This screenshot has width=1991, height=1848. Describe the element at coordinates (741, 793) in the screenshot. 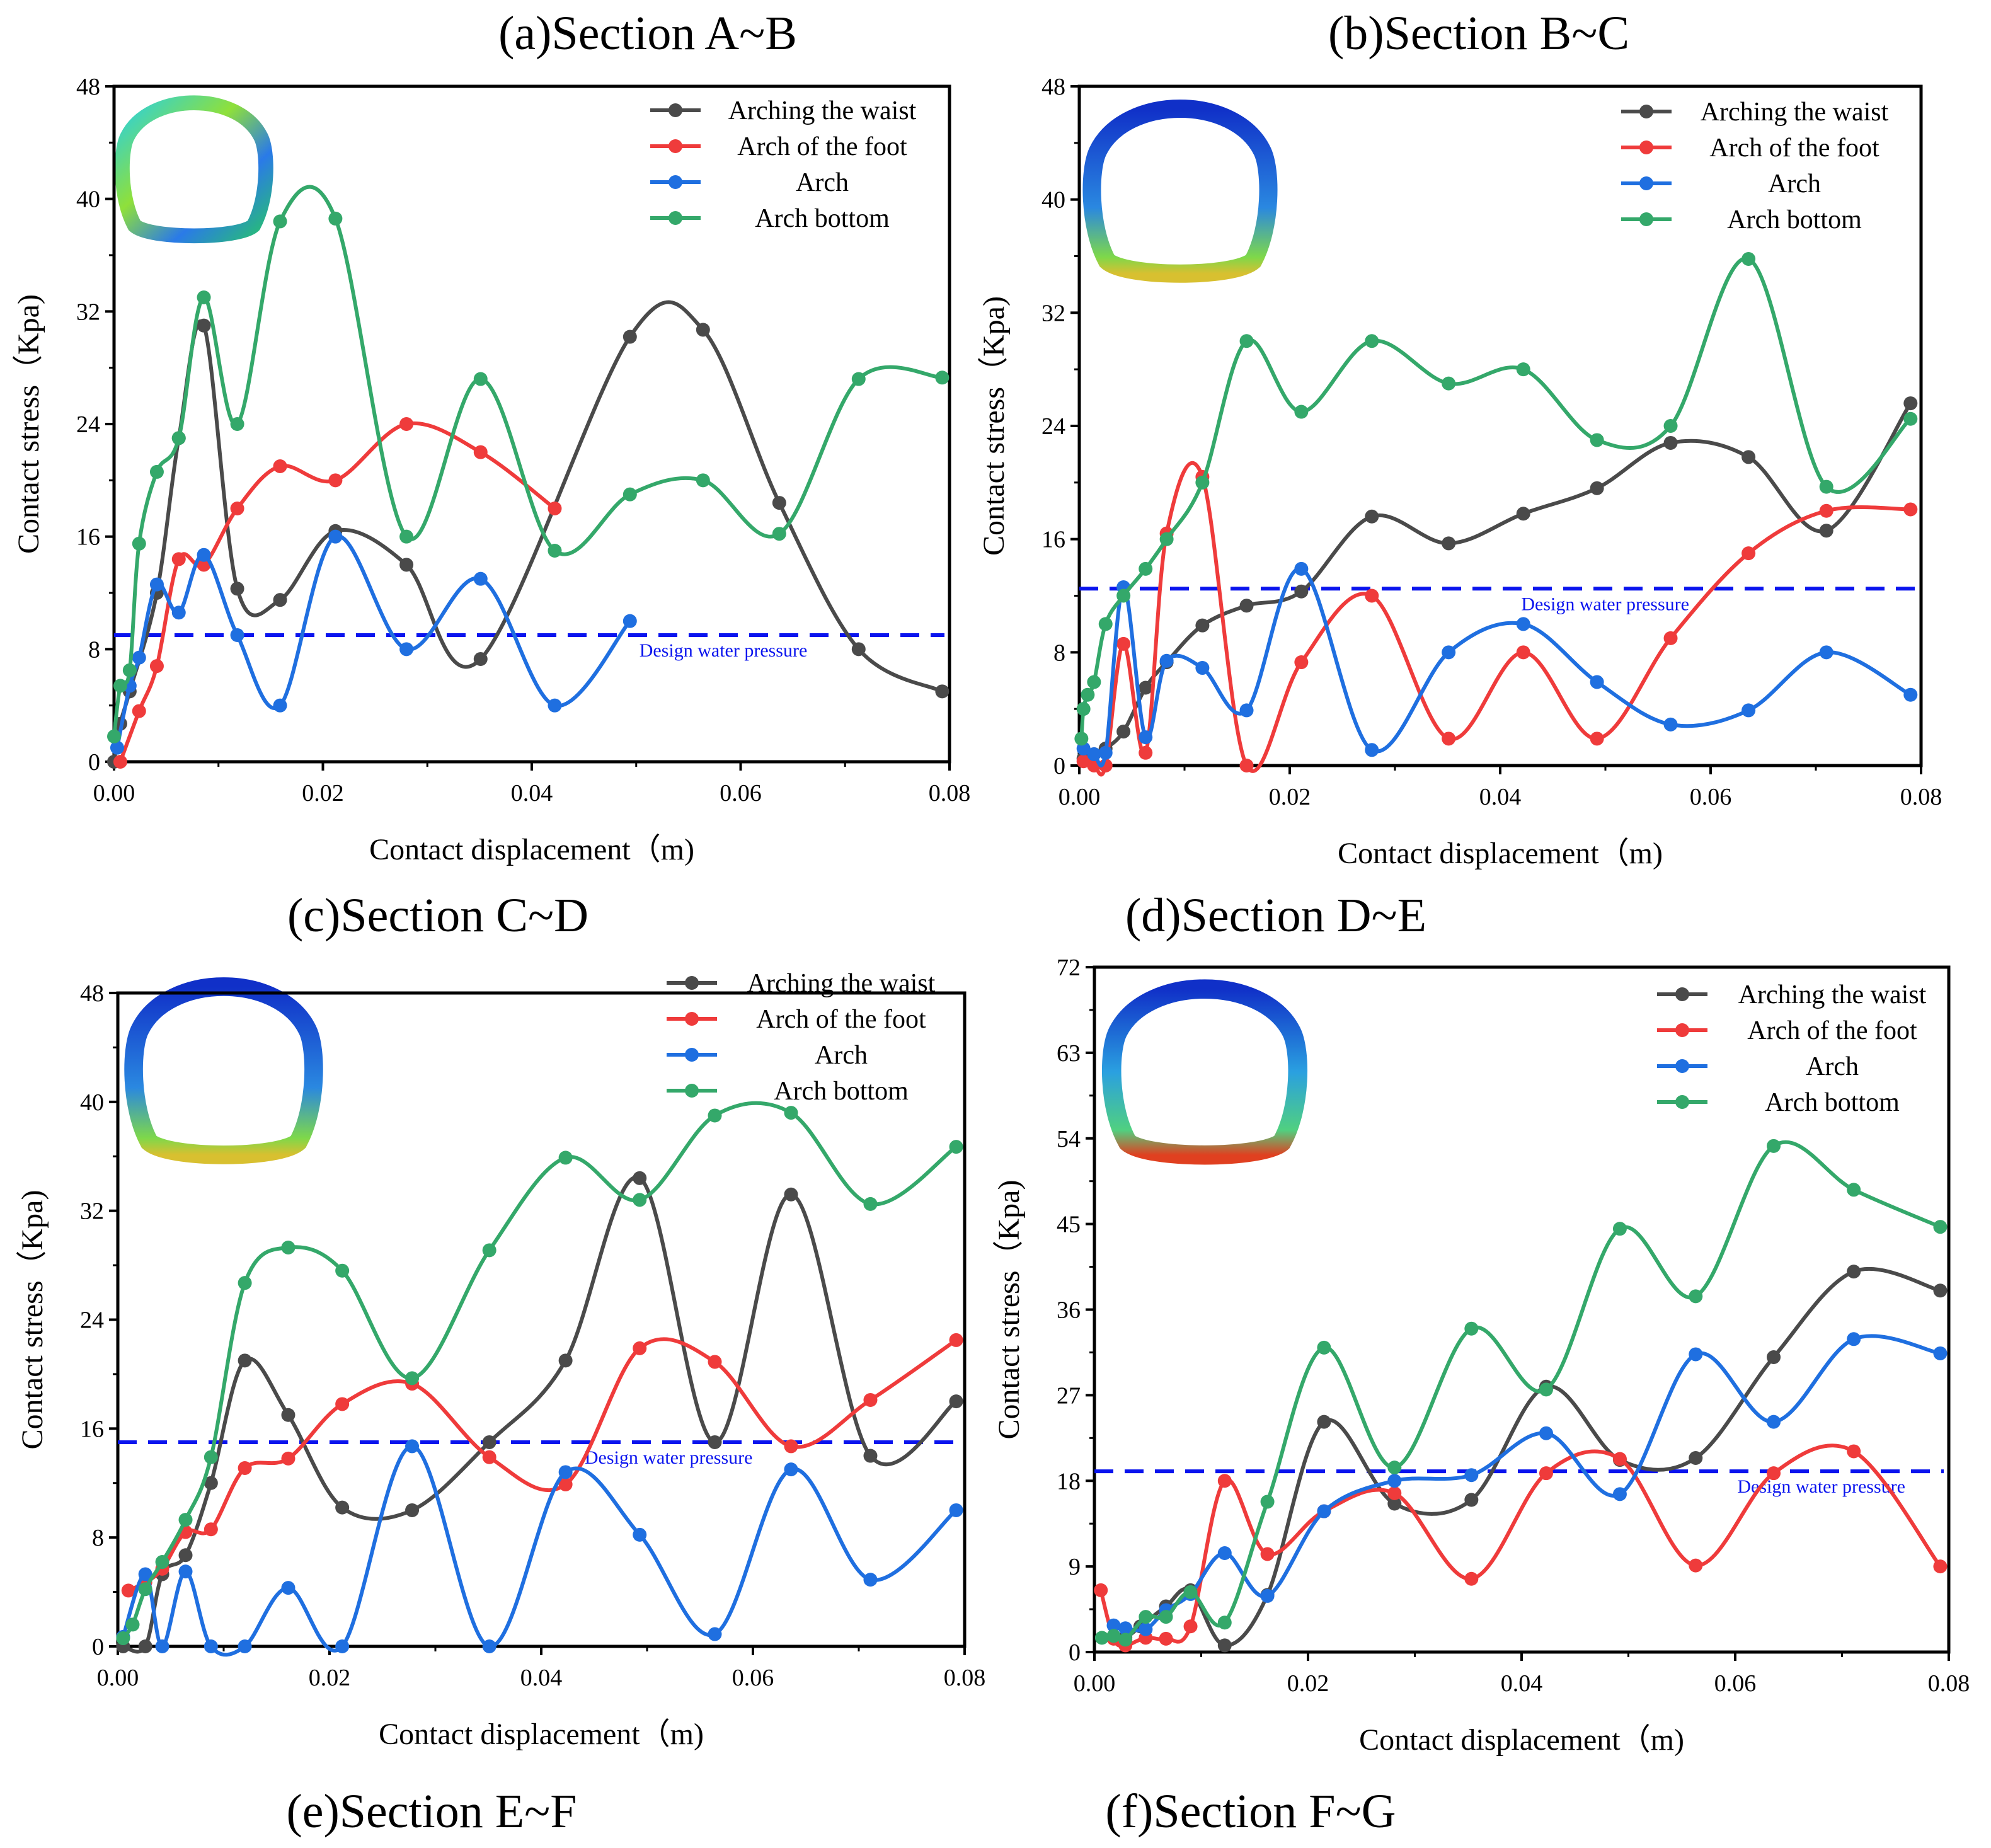

I see `x-tick-label: 0.06` at that location.